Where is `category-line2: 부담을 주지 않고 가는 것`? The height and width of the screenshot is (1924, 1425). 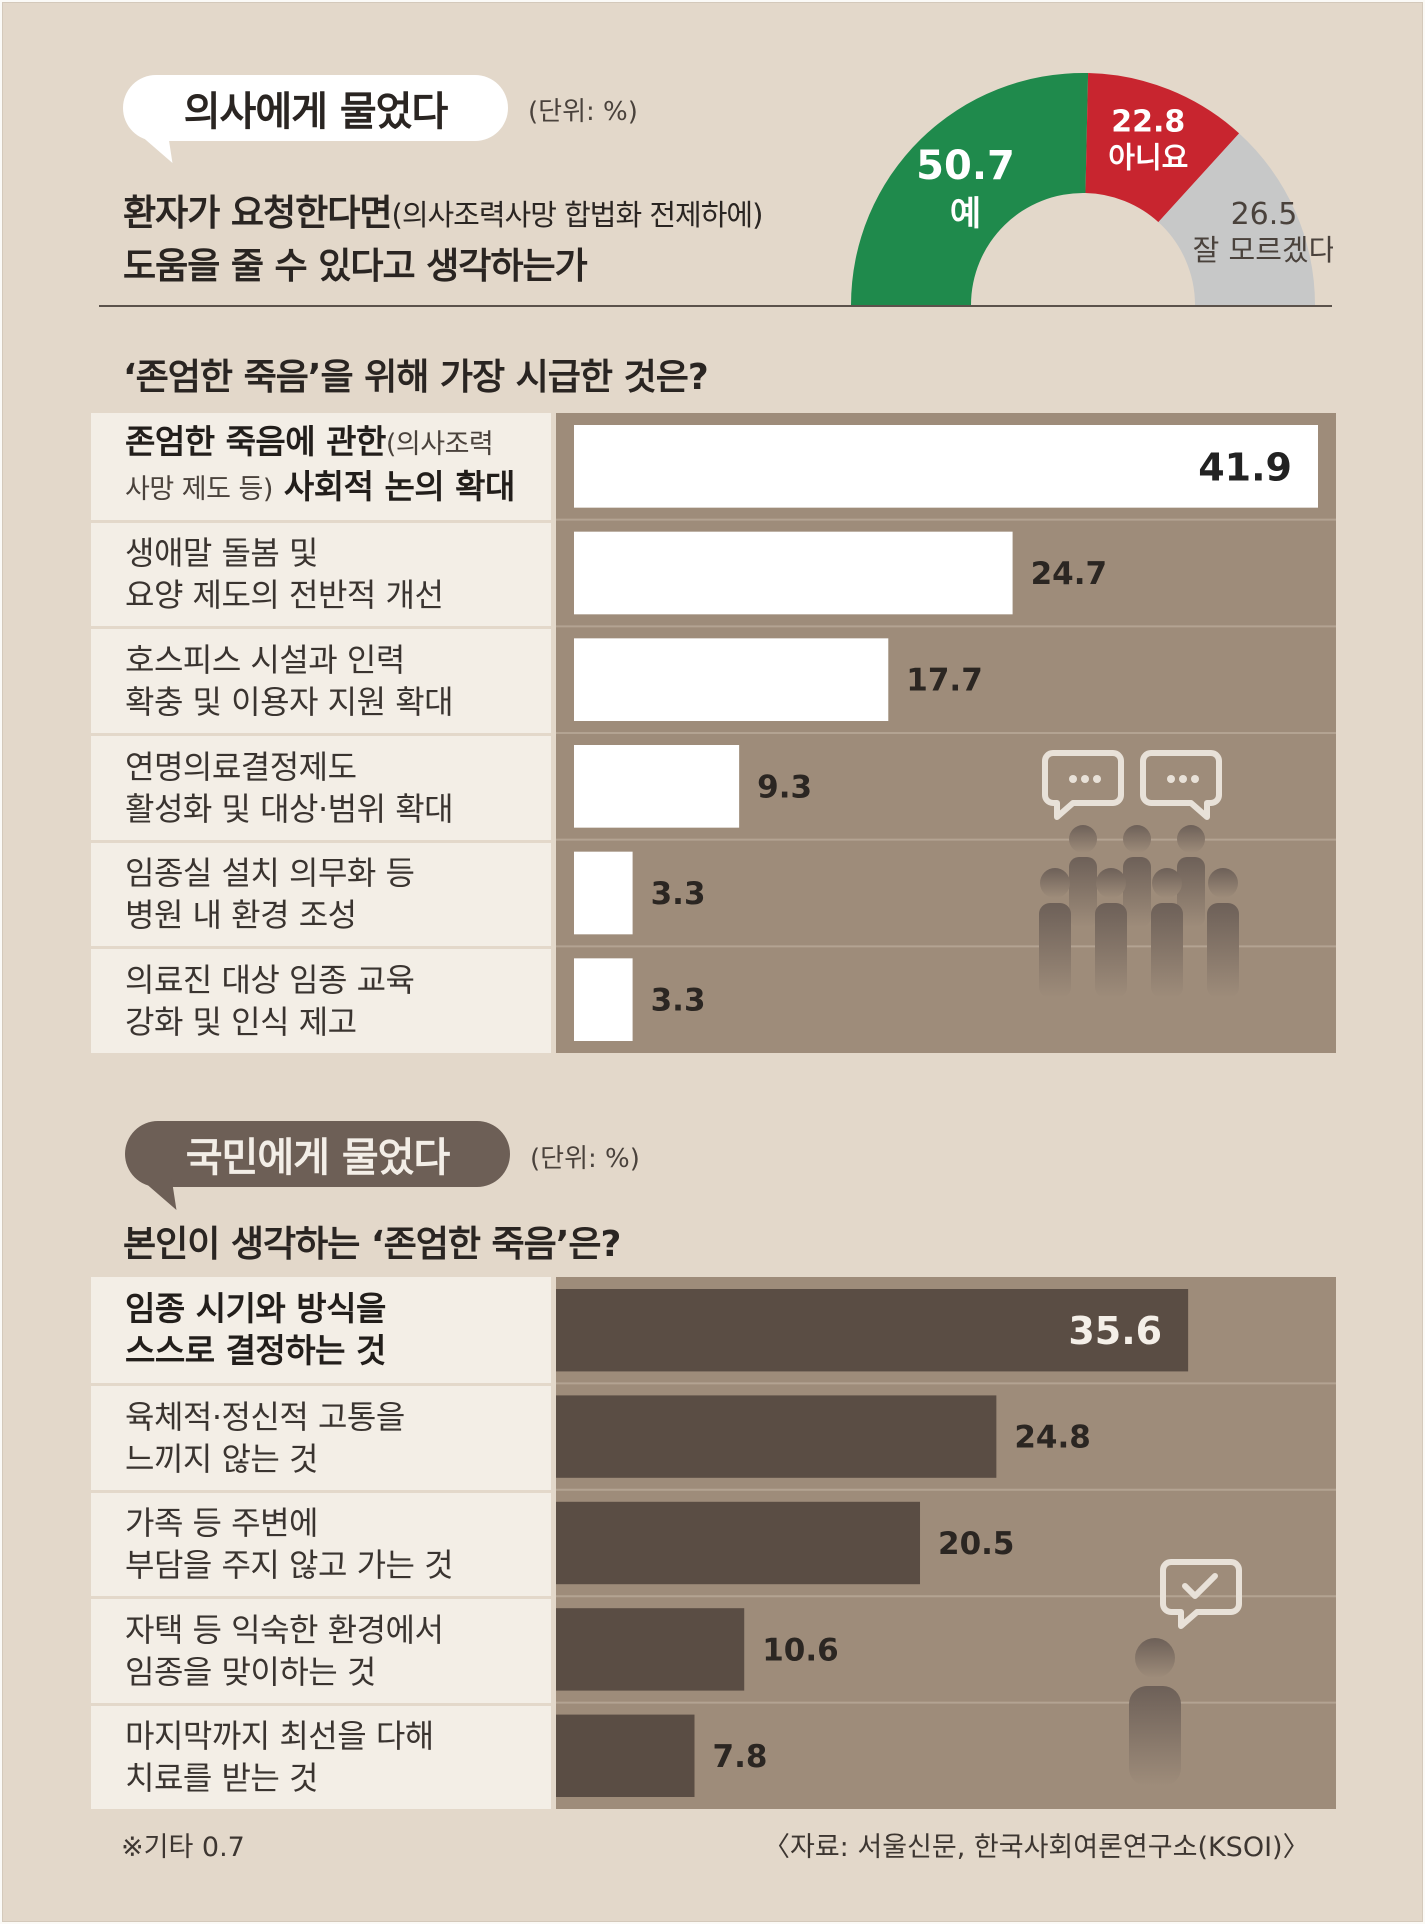 category-line2: 부담을 주지 않고 가는 것 is located at coordinates (289, 1565).